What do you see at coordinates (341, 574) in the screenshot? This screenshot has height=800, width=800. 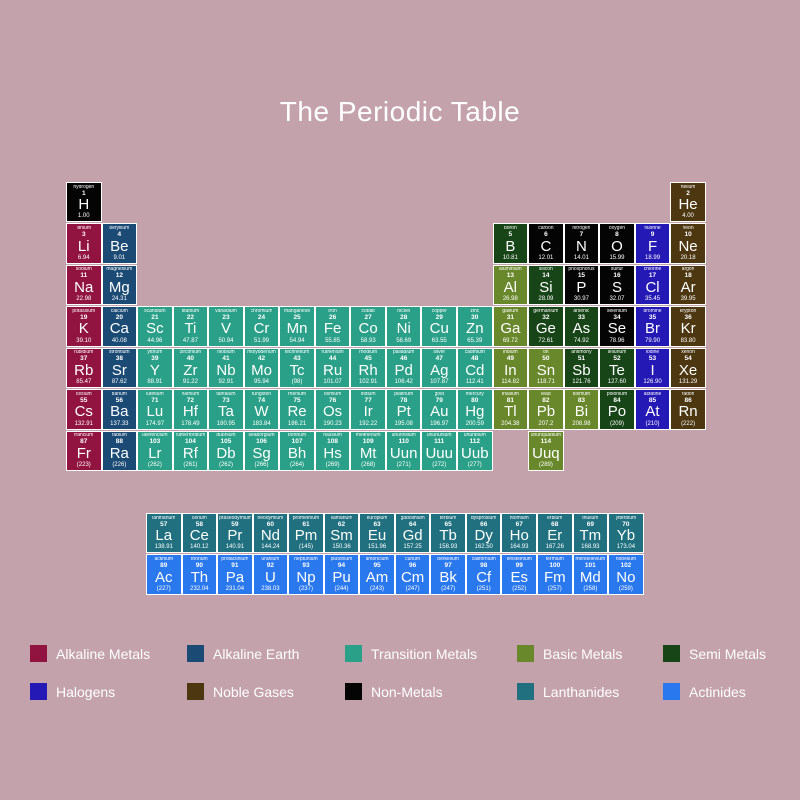 I see `element-cell-pu: plutonium 94 Pu (244)` at bounding box center [341, 574].